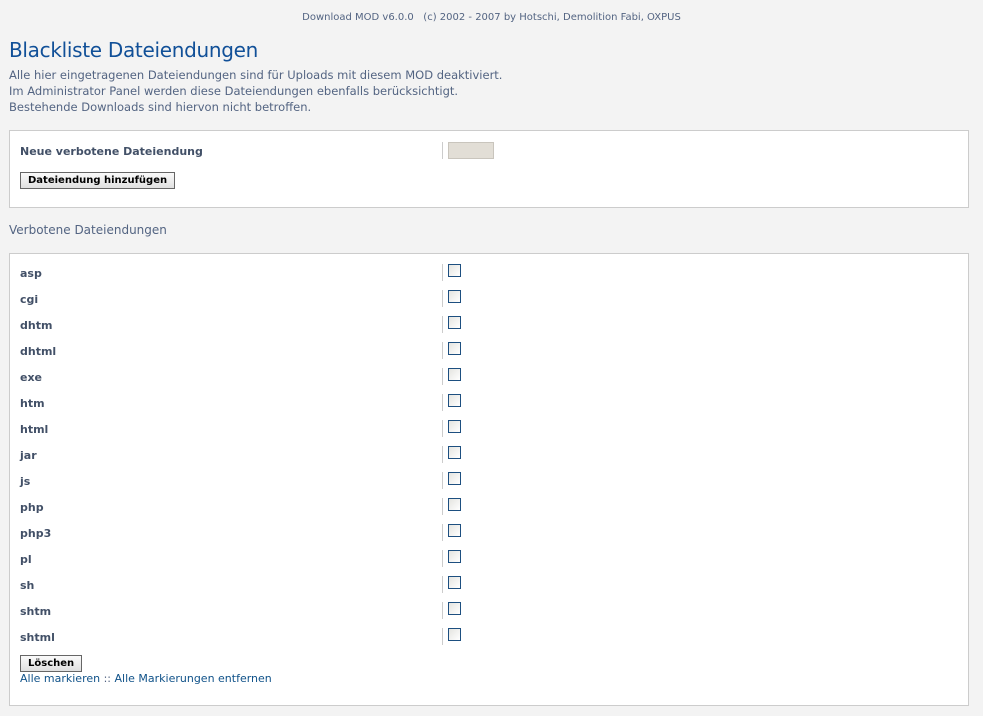 The image size is (983, 716). Describe the element at coordinates (29, 299) in the screenshot. I see `extension-label: cgi` at that location.